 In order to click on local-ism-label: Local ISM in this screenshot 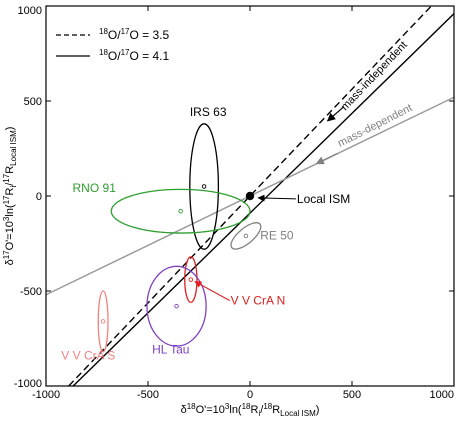, I will do `click(323, 199)`.